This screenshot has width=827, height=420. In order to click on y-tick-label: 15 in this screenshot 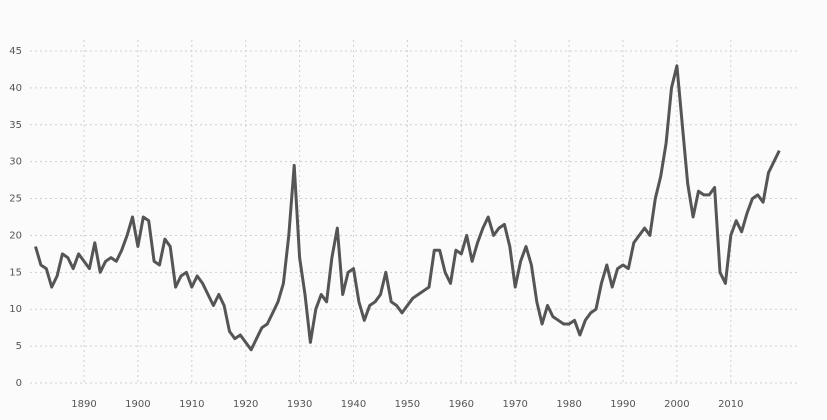, I will do `click(15, 272)`.